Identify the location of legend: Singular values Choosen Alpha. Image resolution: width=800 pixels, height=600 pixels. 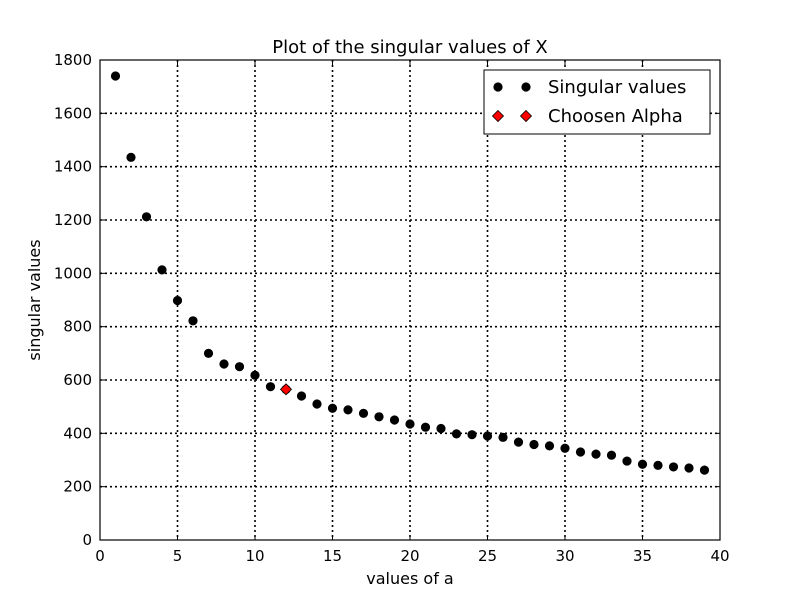
(597, 102).